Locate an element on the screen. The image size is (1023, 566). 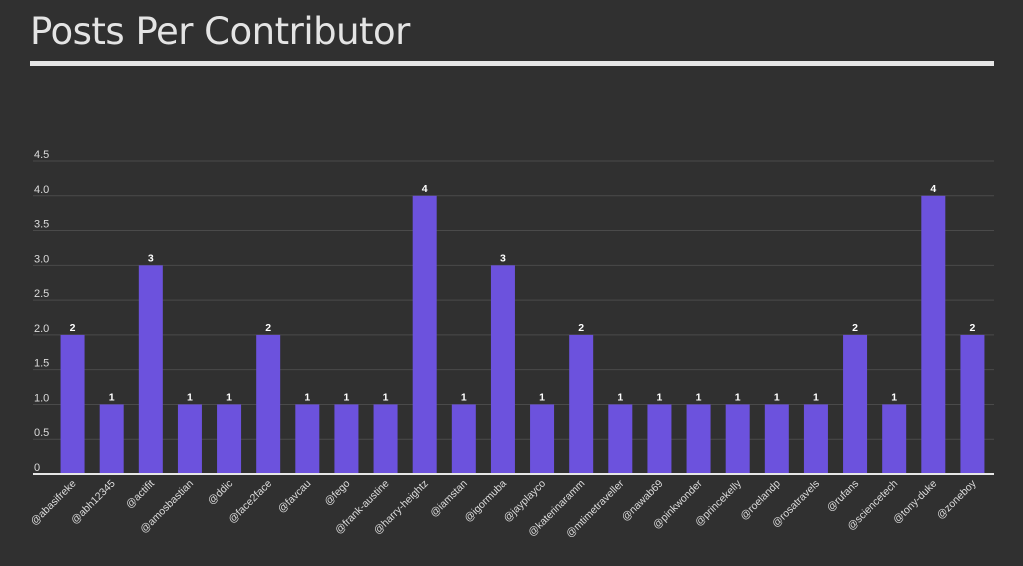
y-tick-label: 4.0 is located at coordinates (41, 190).